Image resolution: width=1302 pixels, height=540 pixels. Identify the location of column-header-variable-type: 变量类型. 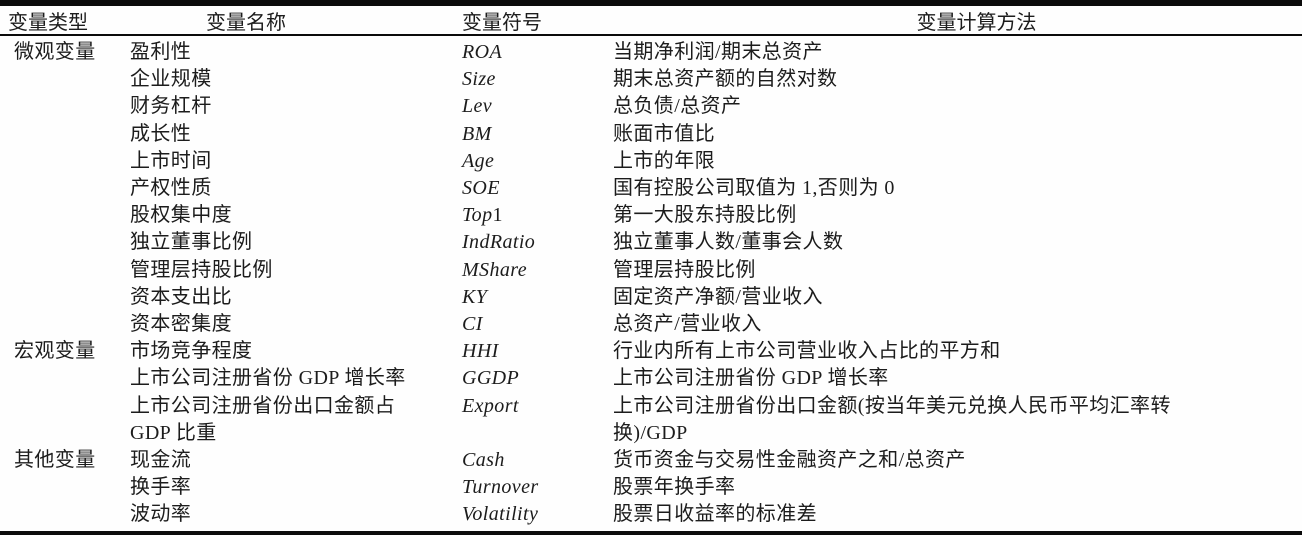
(48, 22).